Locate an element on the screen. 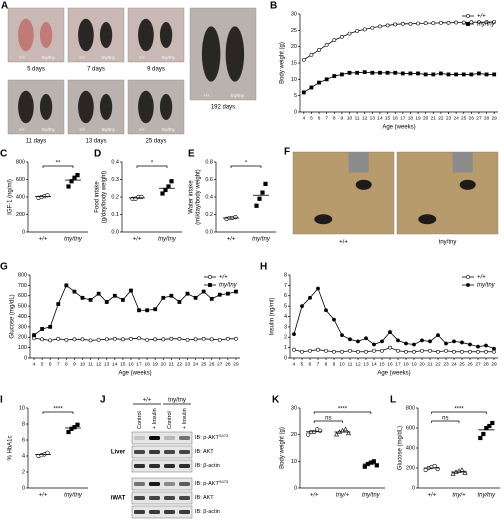  antibody-name: IB: β-actin is located at coordinates (207, 466).